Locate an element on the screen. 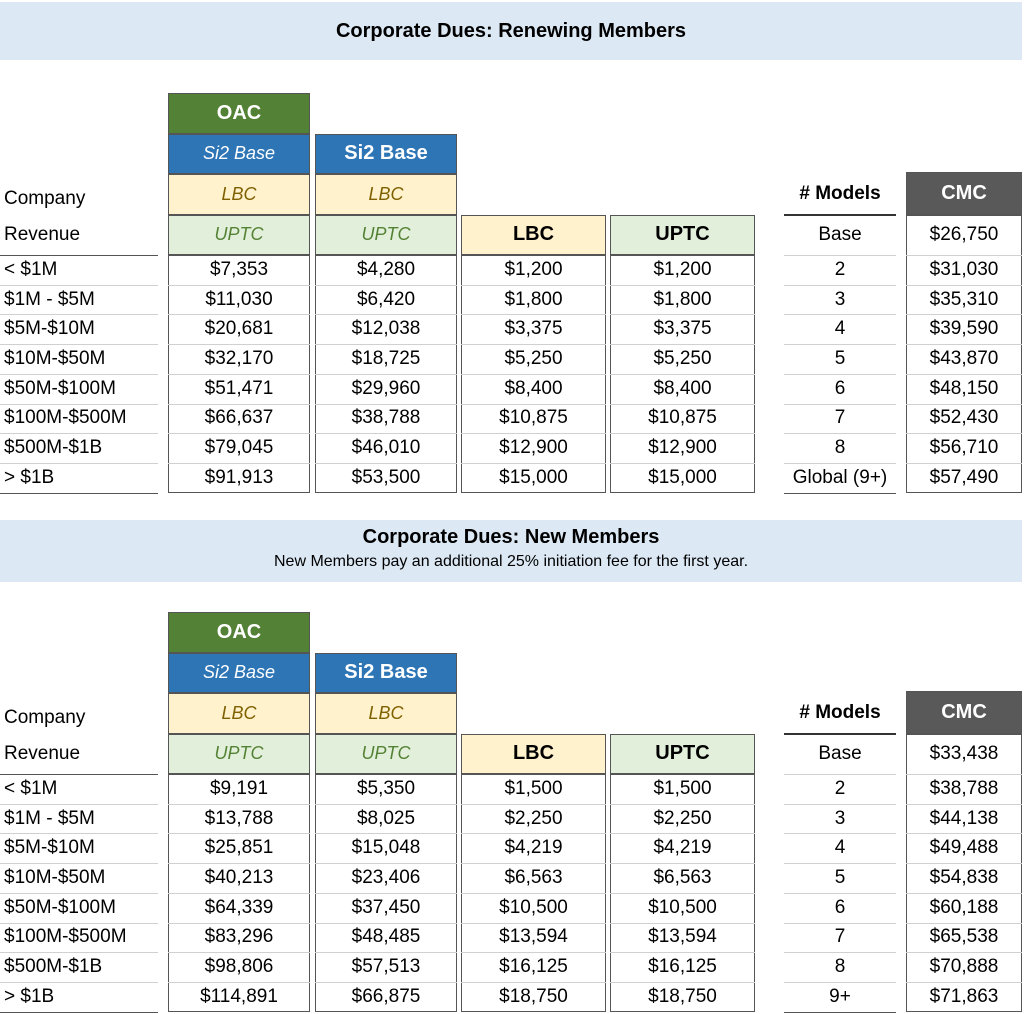 The height and width of the screenshot is (1014, 1024). oac-price: $91,913 is located at coordinates (239, 477).